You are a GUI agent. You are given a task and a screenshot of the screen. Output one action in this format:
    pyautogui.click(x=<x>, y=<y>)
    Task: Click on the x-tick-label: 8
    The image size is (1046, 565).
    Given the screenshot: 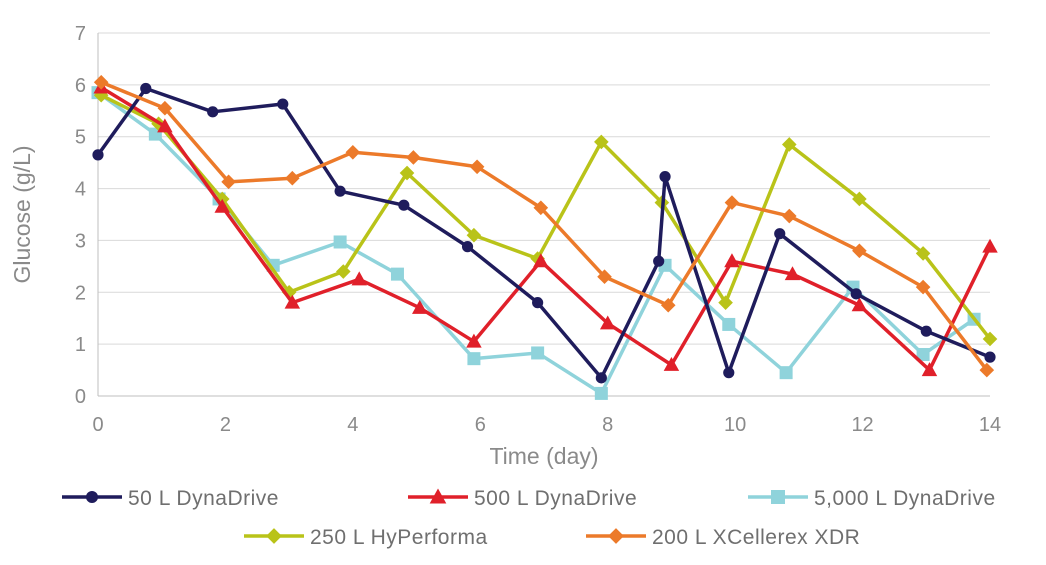 What is the action you would take?
    pyautogui.click(x=607, y=425)
    